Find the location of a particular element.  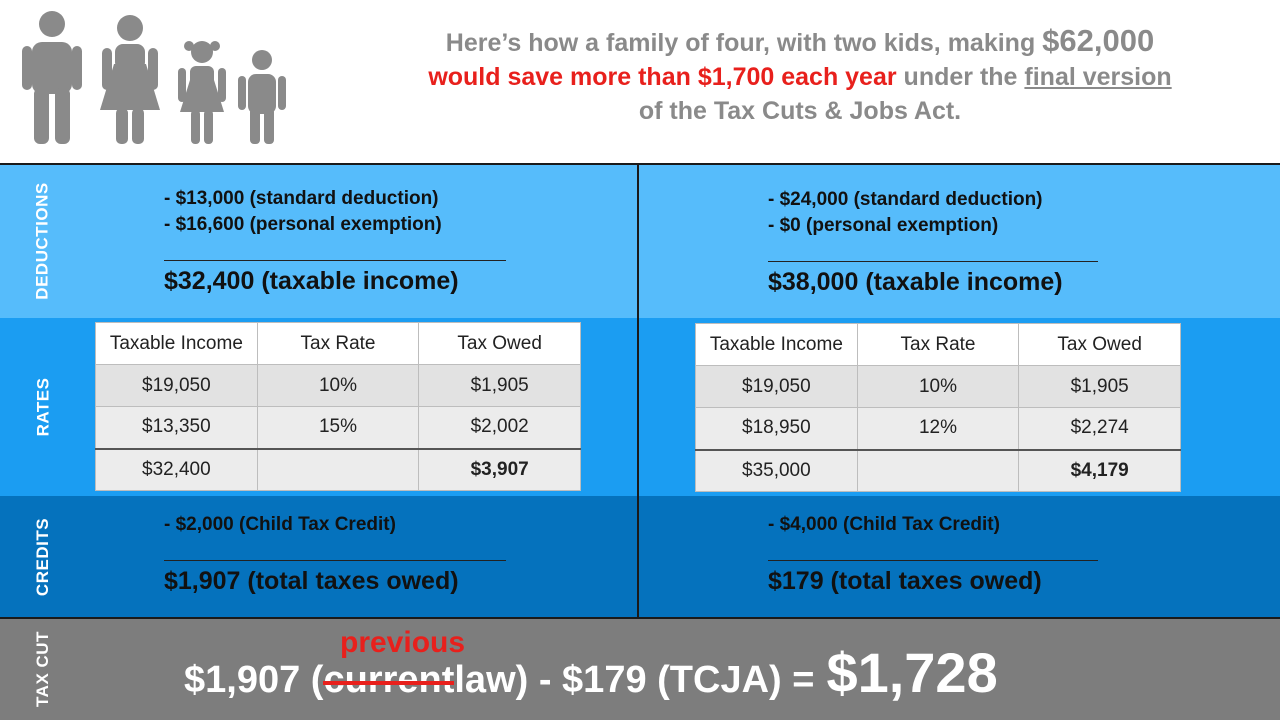

current-child-tax-credit: - $2,000 (Child Tax Credit) is located at coordinates (280, 524).